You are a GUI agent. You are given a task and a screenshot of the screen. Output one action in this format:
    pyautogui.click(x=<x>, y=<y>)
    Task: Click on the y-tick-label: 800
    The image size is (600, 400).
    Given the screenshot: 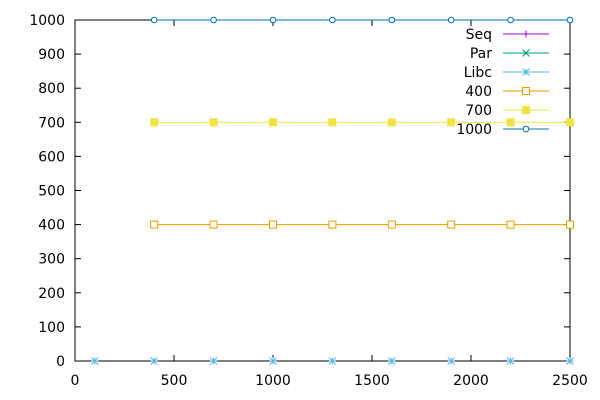 What is the action you would take?
    pyautogui.click(x=51, y=89)
    